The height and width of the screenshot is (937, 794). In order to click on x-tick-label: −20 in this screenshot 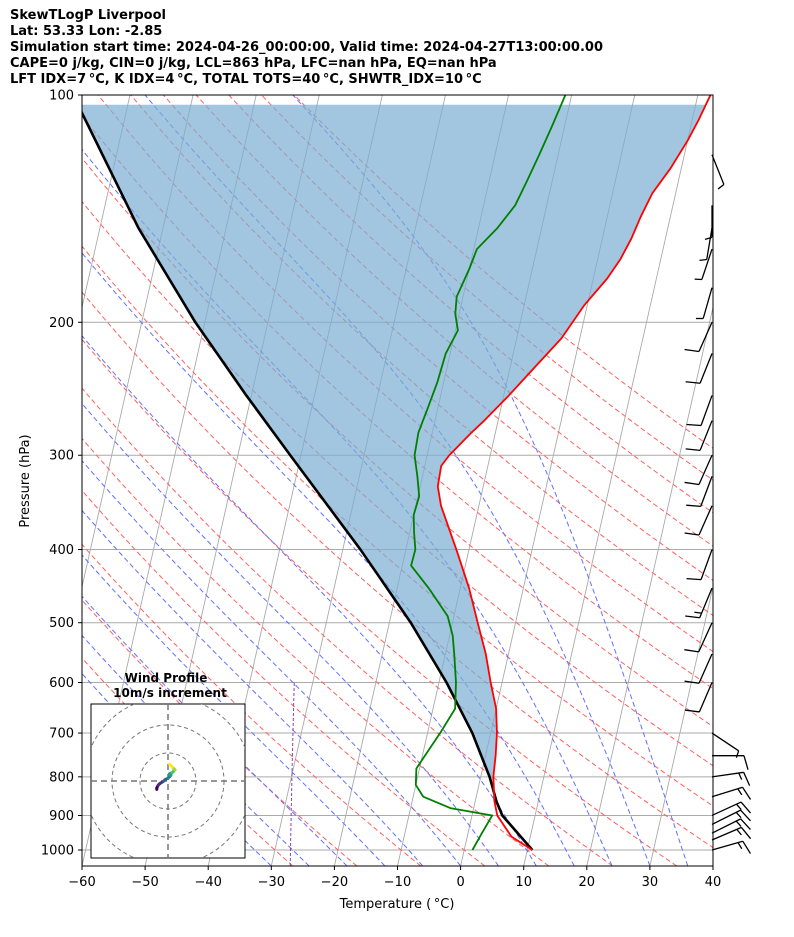, I will do `click(334, 882)`.